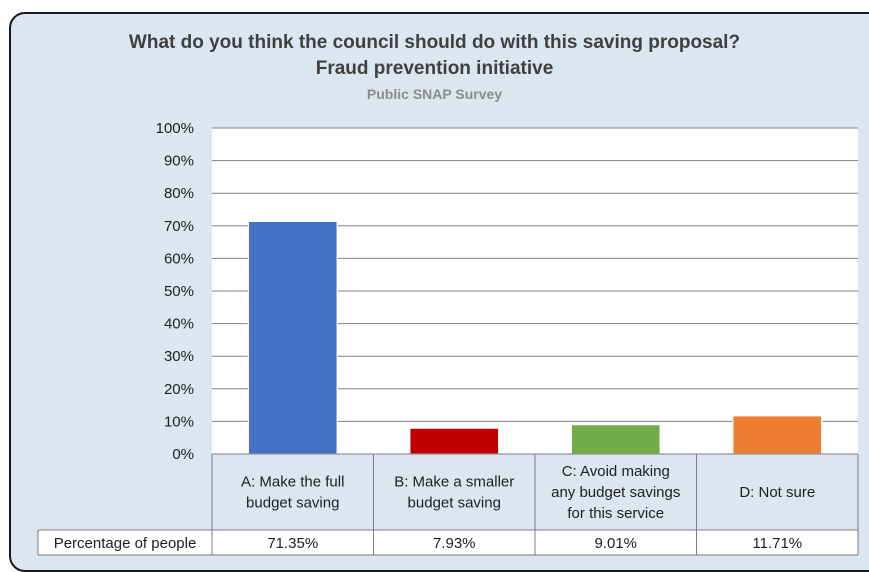 The width and height of the screenshot is (869, 572). Describe the element at coordinates (292, 543) in the screenshot. I see `data-value-label: 71.35%` at that location.